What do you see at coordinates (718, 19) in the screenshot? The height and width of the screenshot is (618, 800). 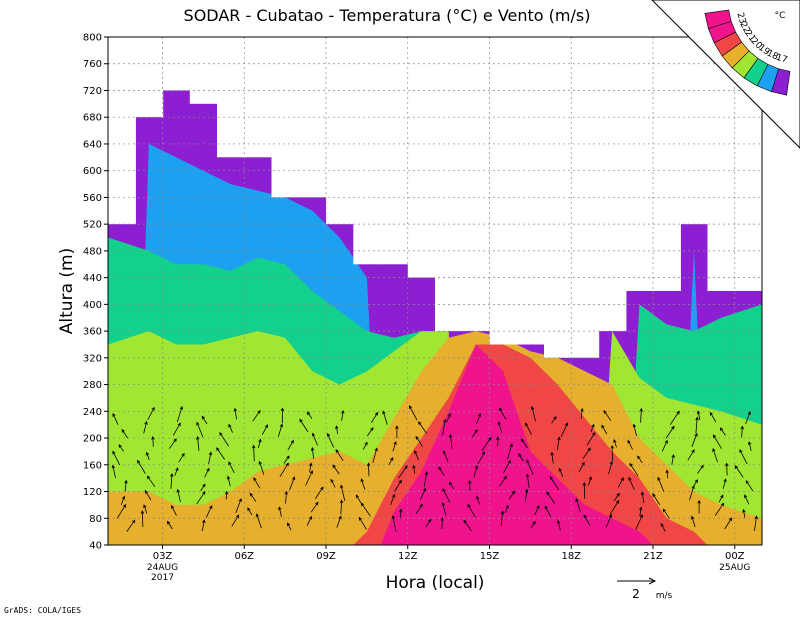 I see `color-bar-swatch` at bounding box center [718, 19].